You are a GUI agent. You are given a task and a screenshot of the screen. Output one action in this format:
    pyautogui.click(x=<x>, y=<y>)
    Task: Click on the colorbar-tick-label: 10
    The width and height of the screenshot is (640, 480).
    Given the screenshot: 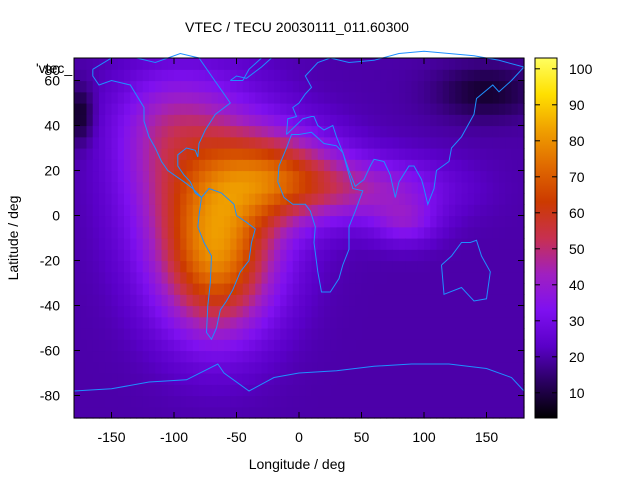 What is the action you would take?
    pyautogui.click(x=577, y=393)
    